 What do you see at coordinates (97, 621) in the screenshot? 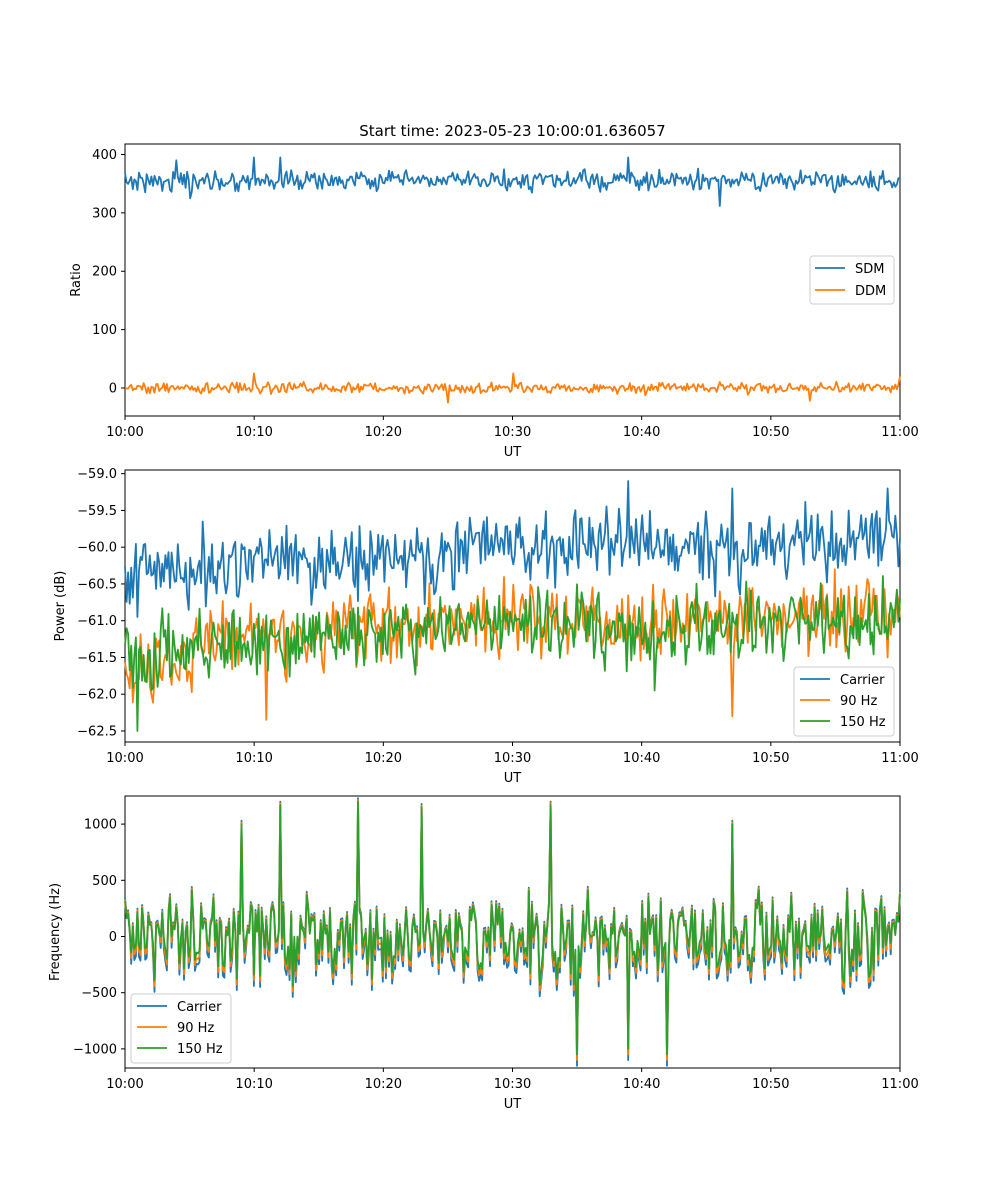
I see `y-tick-label: −61.0` at bounding box center [97, 621].